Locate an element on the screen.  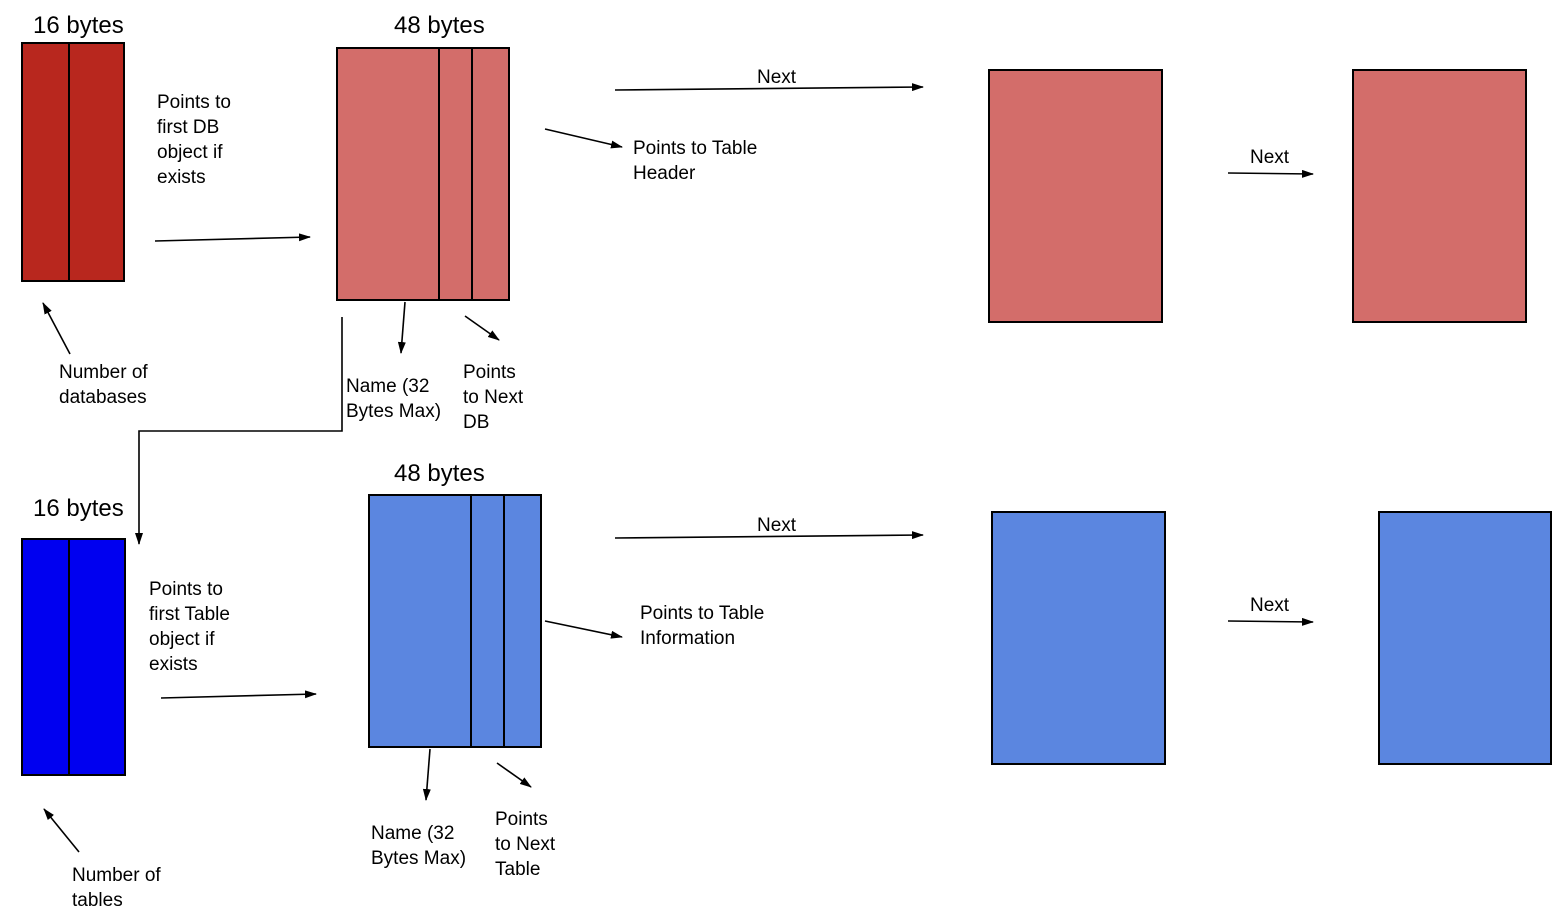
db-header-rect is located at coordinates (73, 162).